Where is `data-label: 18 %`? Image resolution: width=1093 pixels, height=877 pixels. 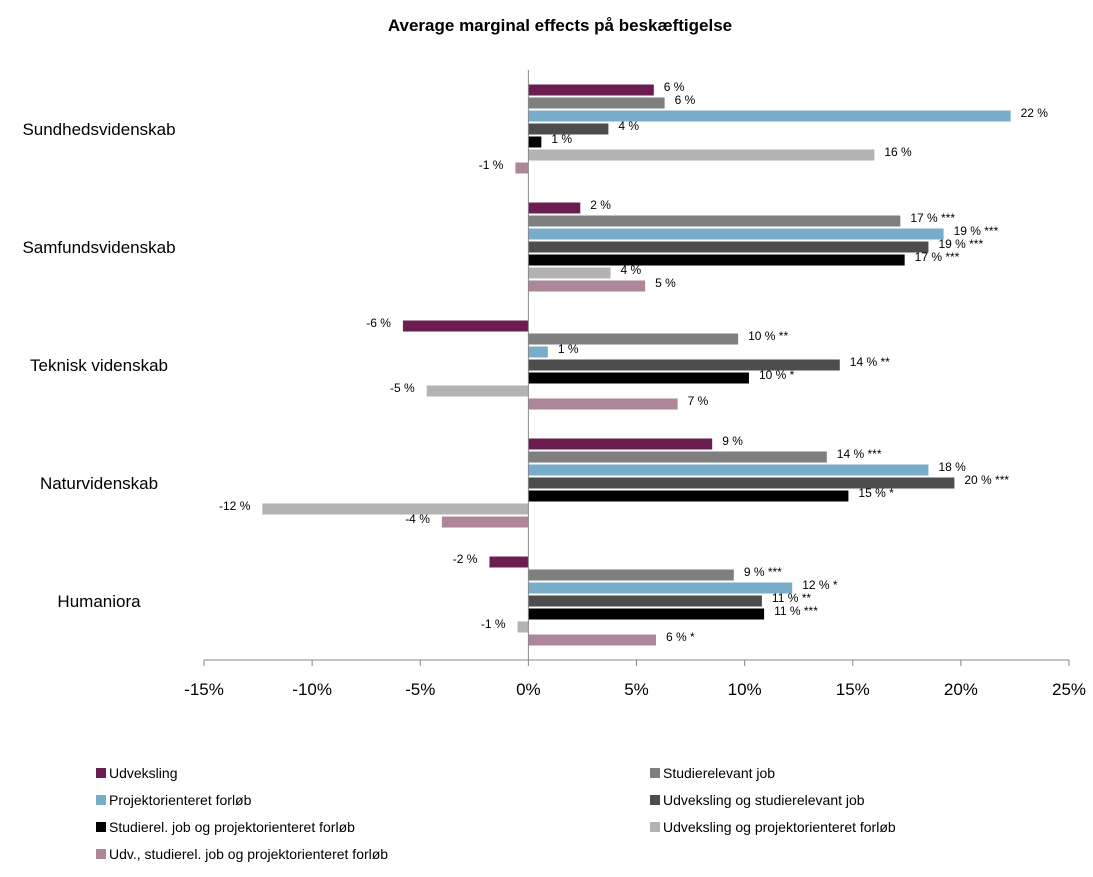
data-label: 18 % is located at coordinates (952, 467).